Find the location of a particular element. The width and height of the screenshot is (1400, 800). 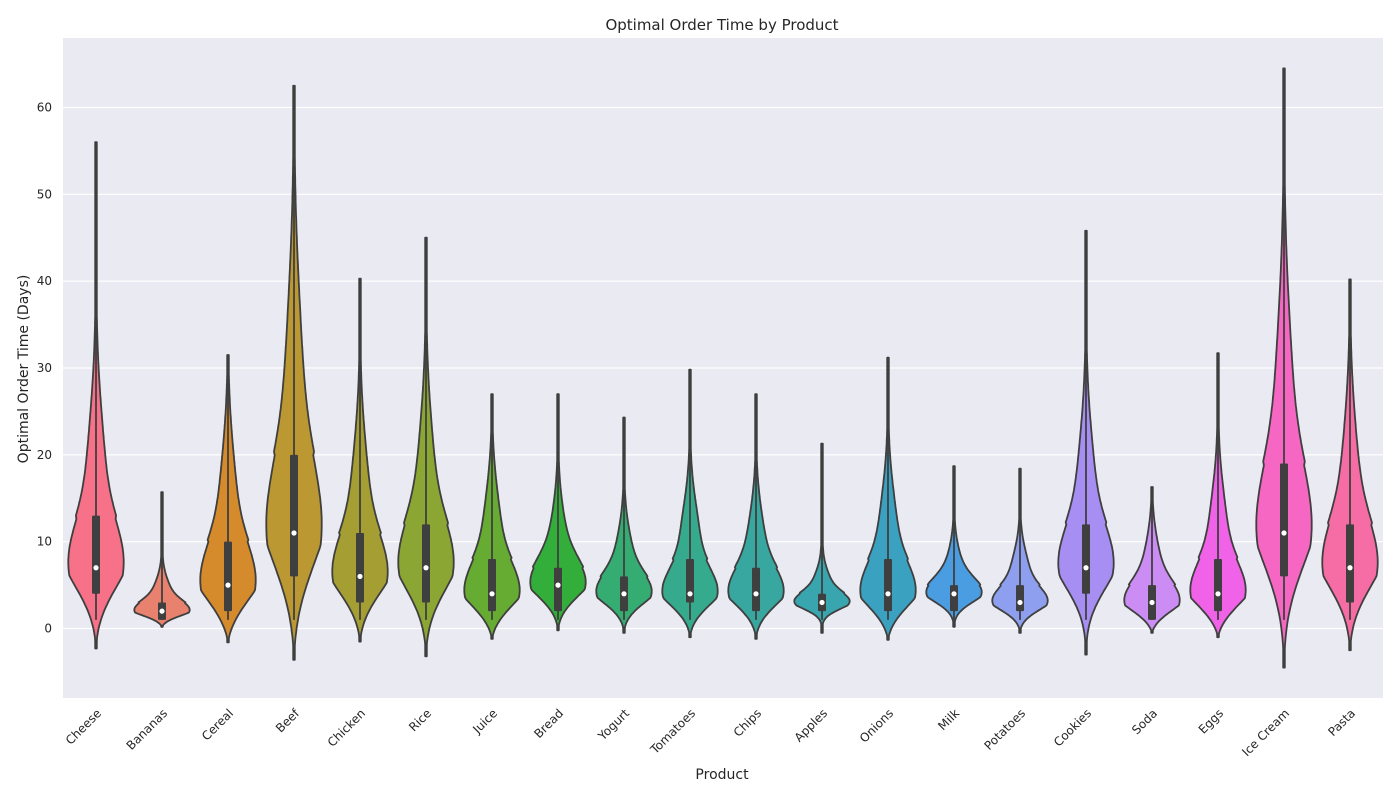

x-tick-label: Ice Cream is located at coordinates (1265, 732).